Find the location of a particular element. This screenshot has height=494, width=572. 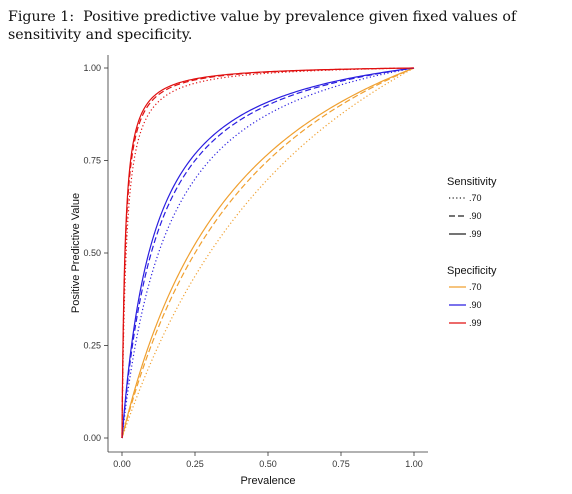

legend-specificity-entries: .70 .90 .99 is located at coordinates (465, 305).